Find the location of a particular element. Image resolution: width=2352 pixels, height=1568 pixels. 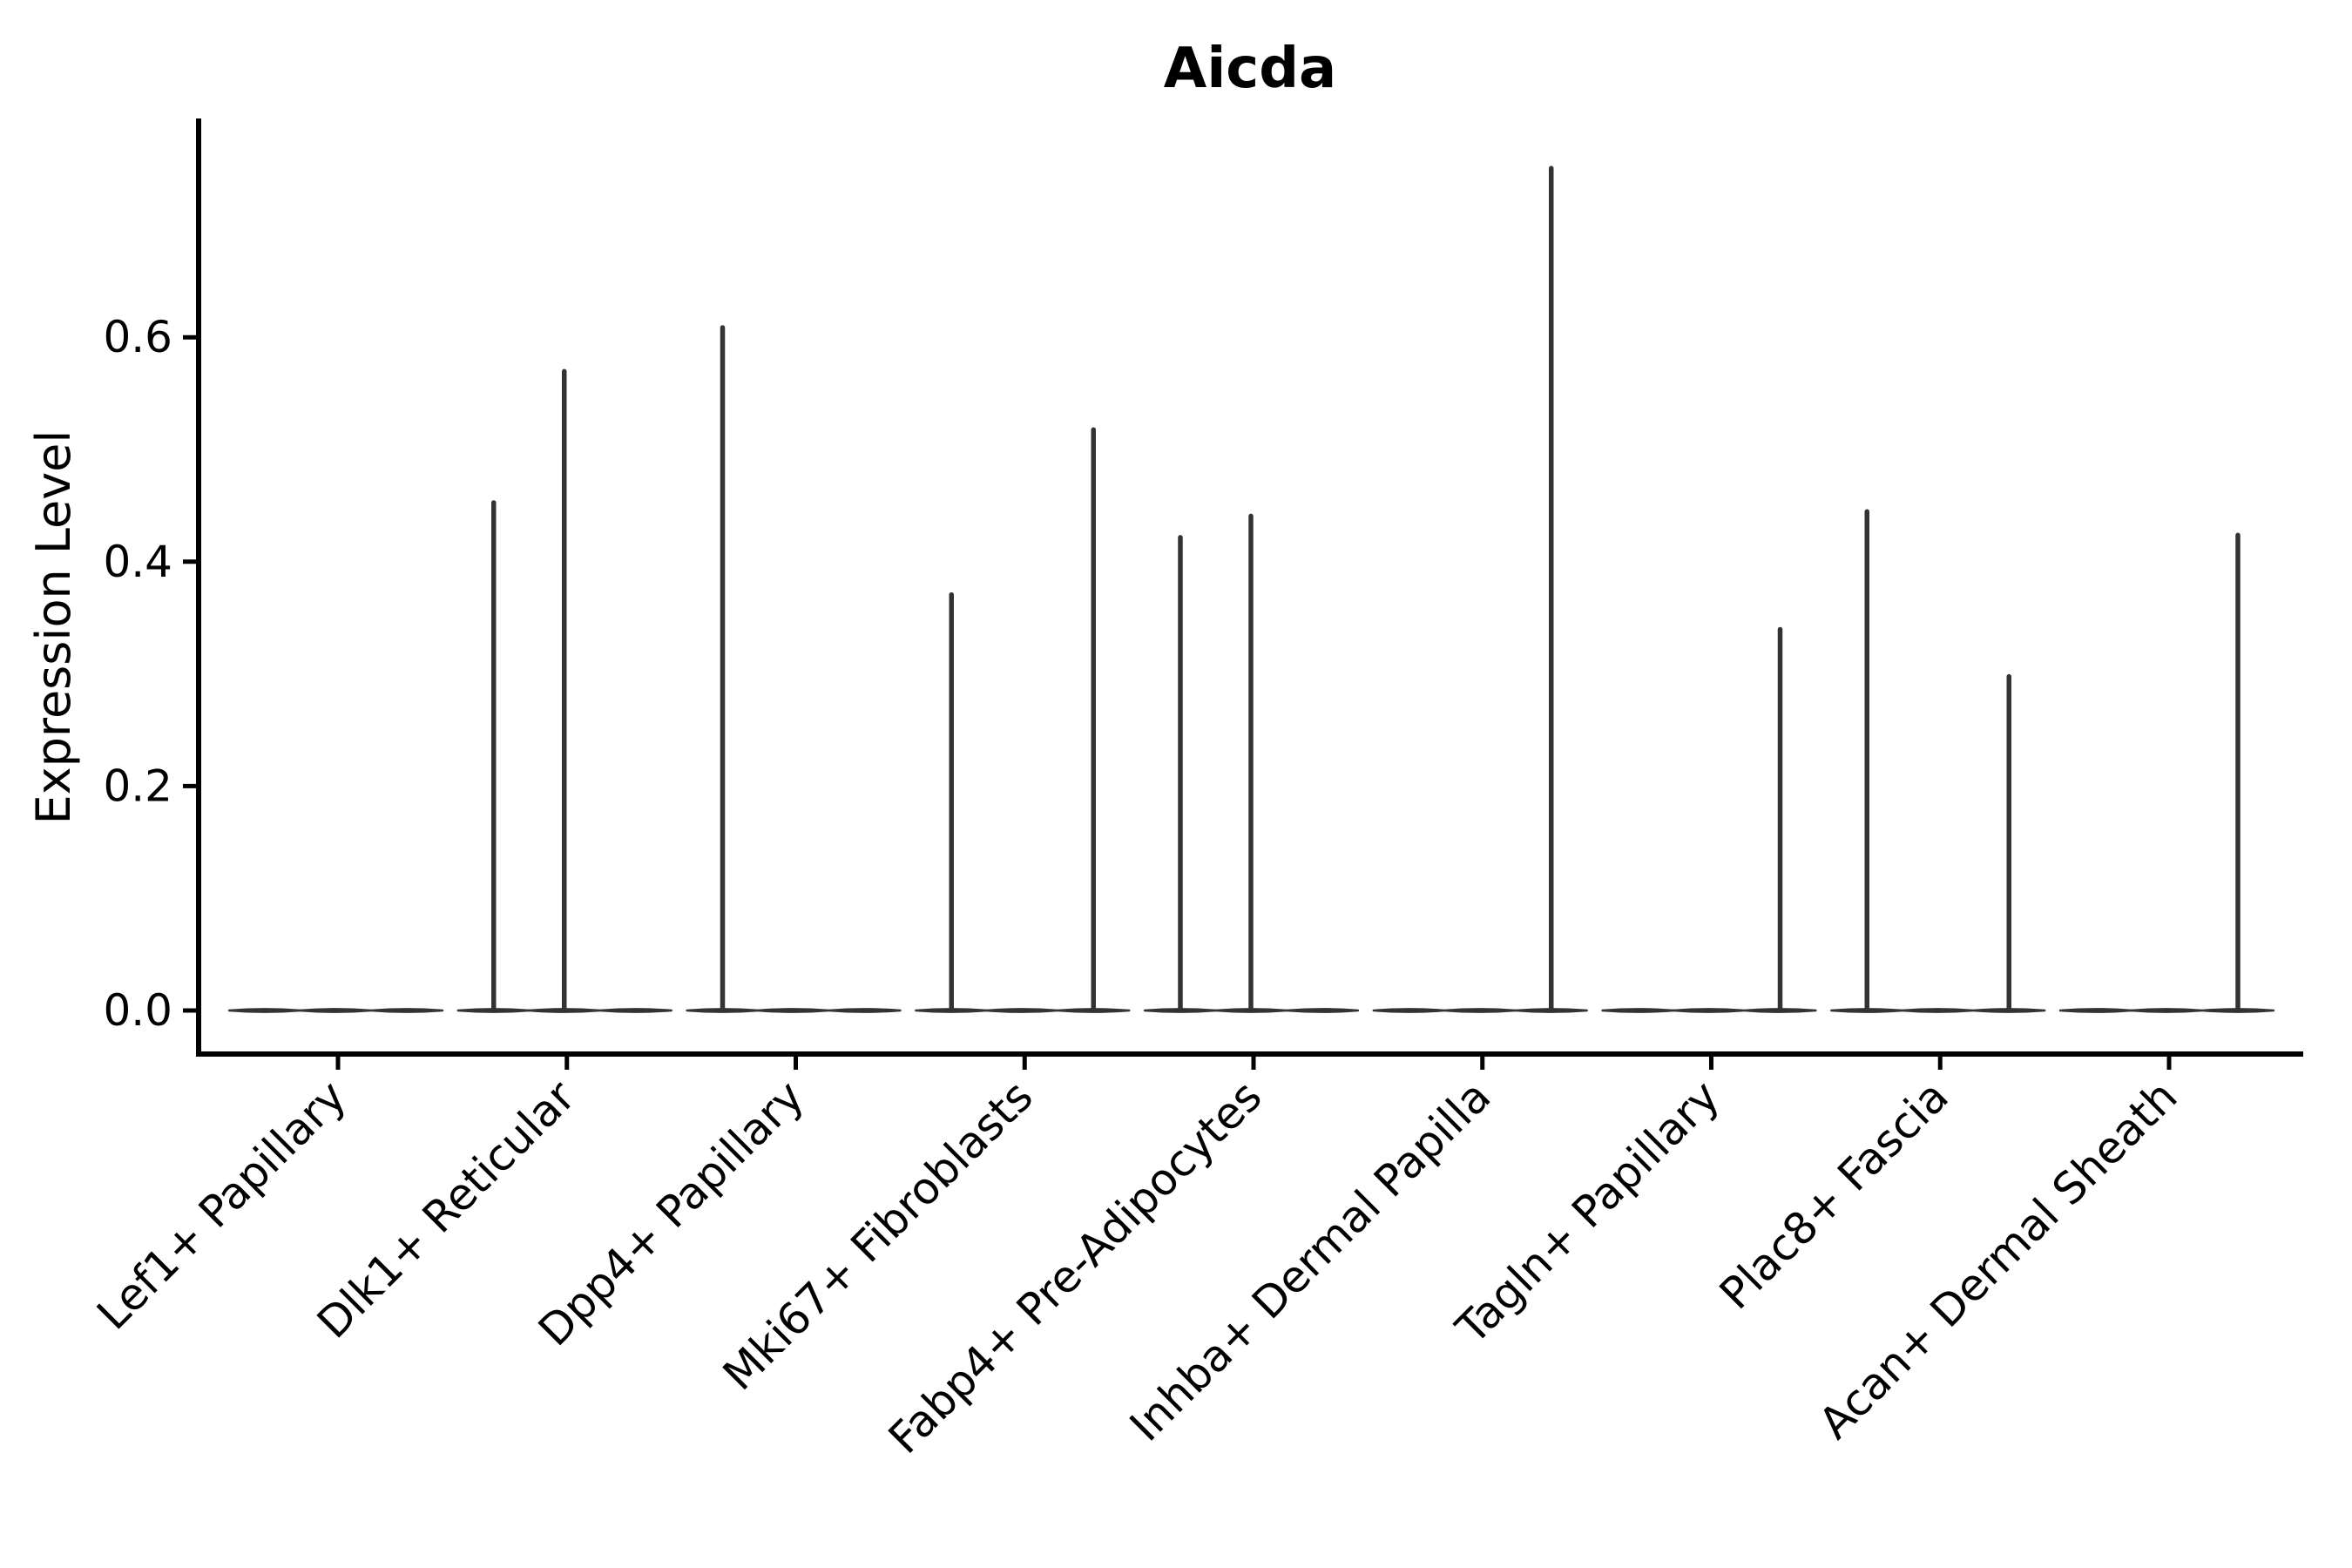

x-tick-label: Plac8+ Fascia is located at coordinates (1834, 1195).